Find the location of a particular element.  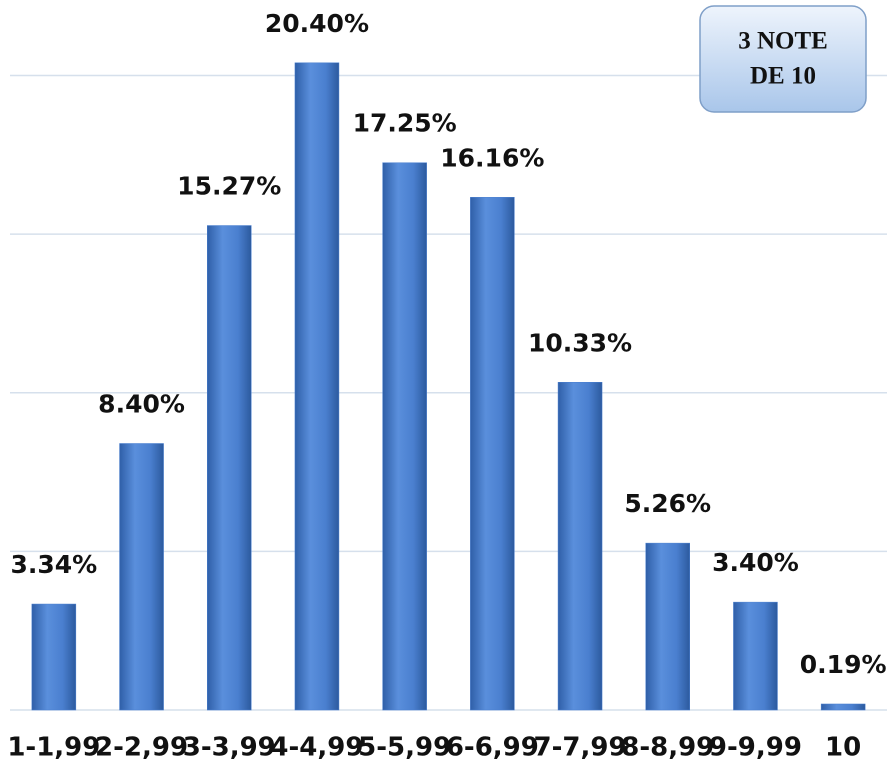

data-label: 15.27% is located at coordinates (229, 186).